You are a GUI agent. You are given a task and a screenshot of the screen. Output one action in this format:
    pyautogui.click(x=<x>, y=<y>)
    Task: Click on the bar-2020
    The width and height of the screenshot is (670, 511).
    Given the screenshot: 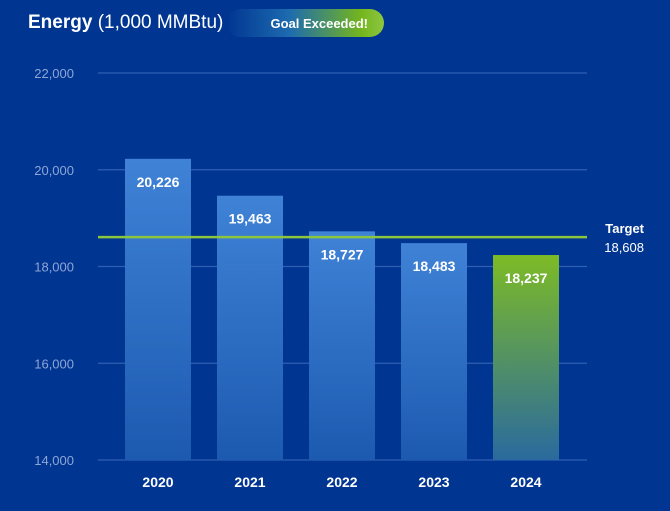 What is the action you would take?
    pyautogui.click(x=158, y=309)
    